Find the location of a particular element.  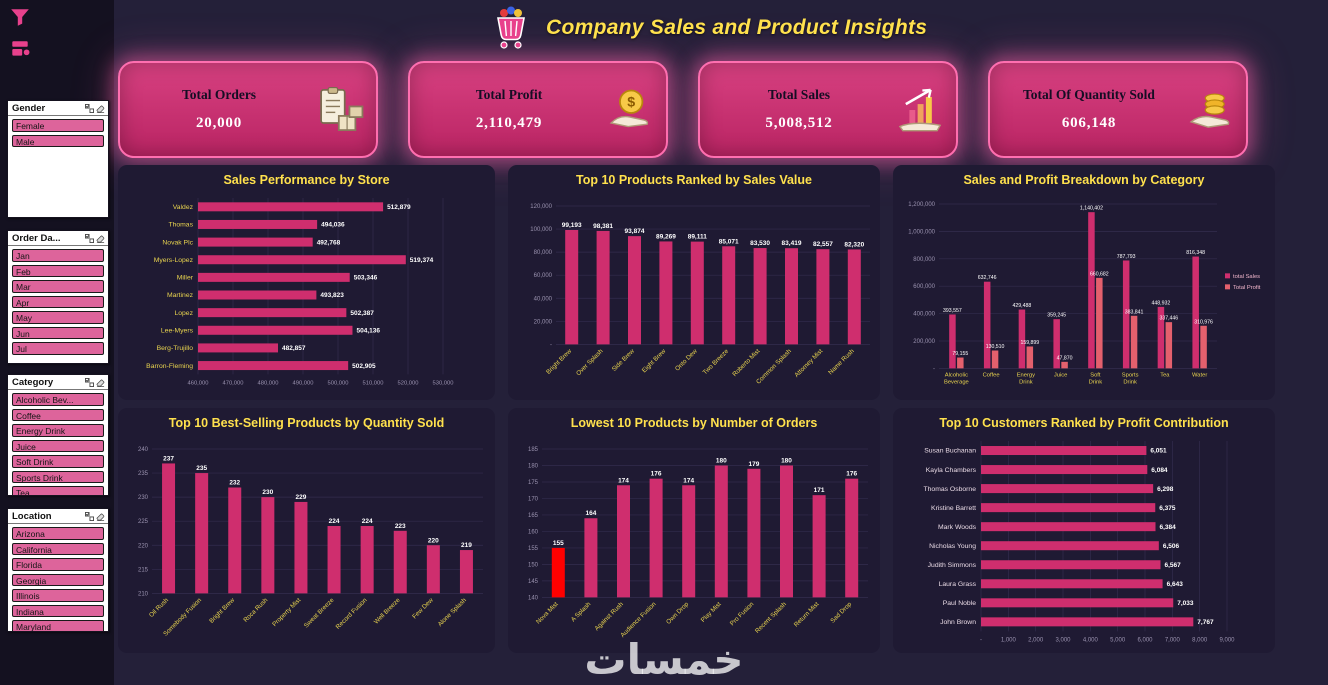

slicer-item: Female is located at coordinates (58, 125).